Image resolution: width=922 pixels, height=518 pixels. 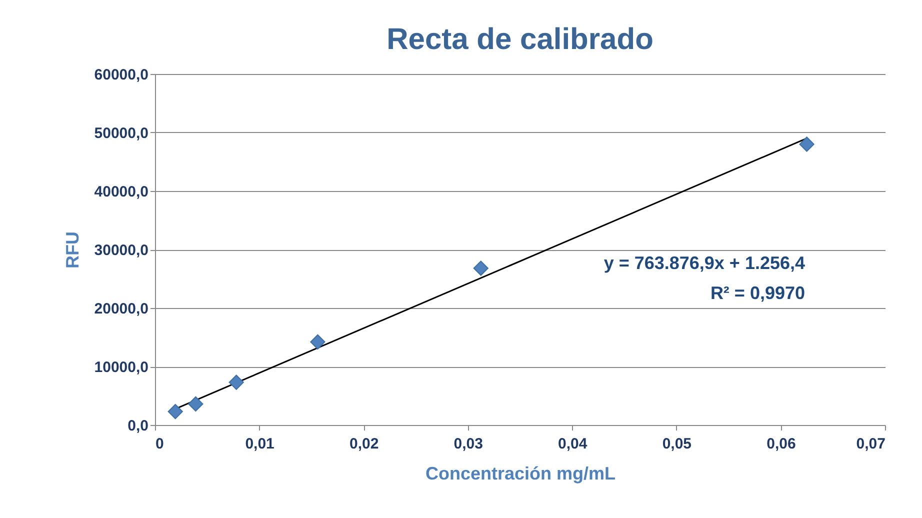 What do you see at coordinates (677, 444) in the screenshot?
I see `x-tick-label: 0,05` at bounding box center [677, 444].